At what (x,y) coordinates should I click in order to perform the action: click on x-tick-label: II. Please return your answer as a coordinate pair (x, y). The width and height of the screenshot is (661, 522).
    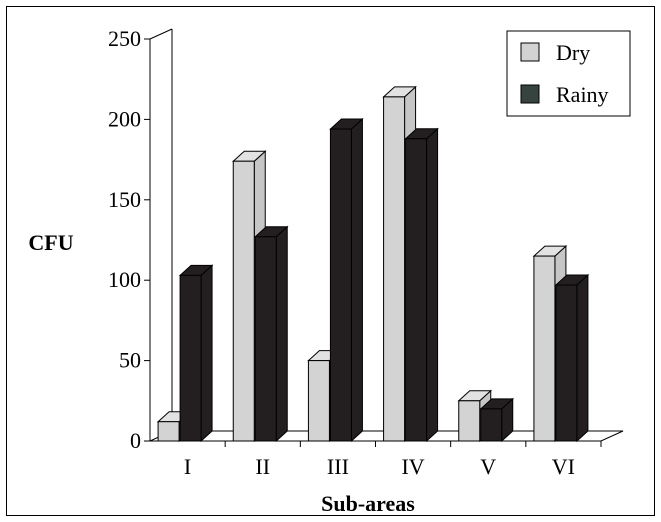
    Looking at the image, I should click on (262, 466).